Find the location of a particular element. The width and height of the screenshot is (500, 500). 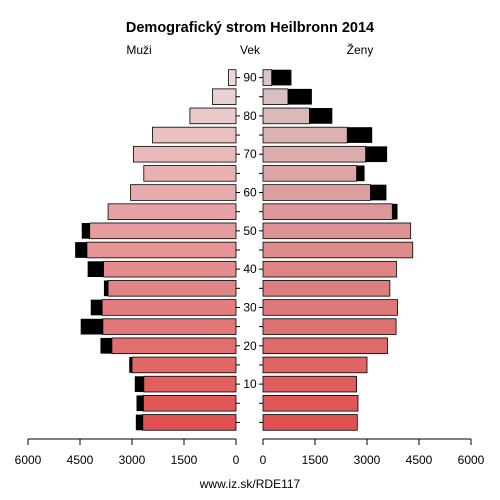

male-x-tick-label: 6000 is located at coordinates (28, 460).